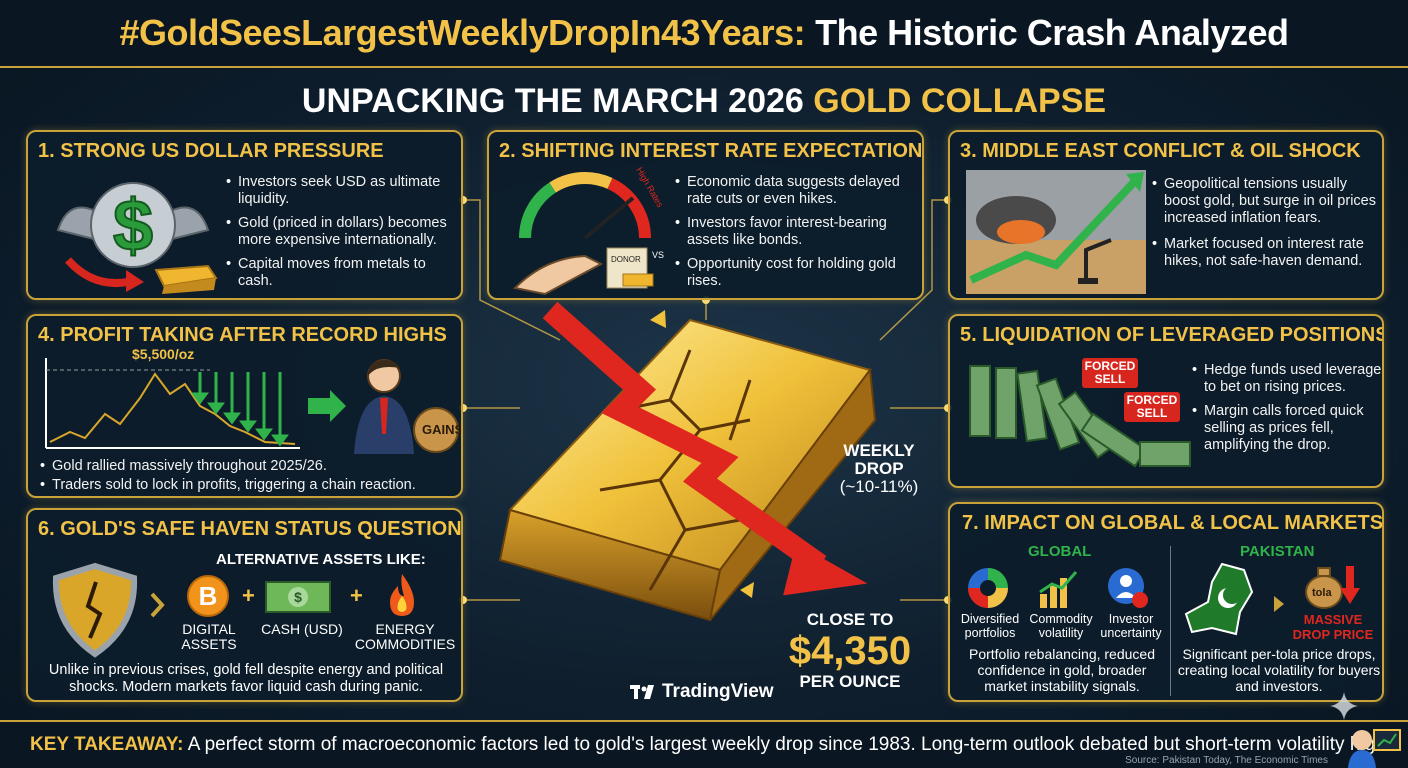  Describe the element at coordinates (1061, 626) in the screenshot. I see `global-icon-label: Commodity volatility` at that location.